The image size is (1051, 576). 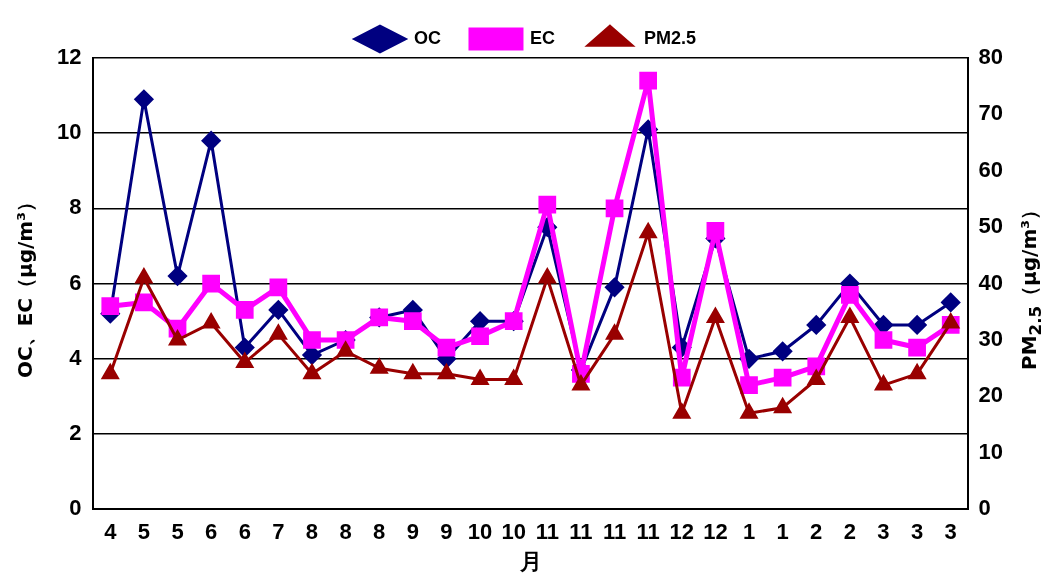 I want to click on y-tick-label: 8, so click(x=75, y=207).